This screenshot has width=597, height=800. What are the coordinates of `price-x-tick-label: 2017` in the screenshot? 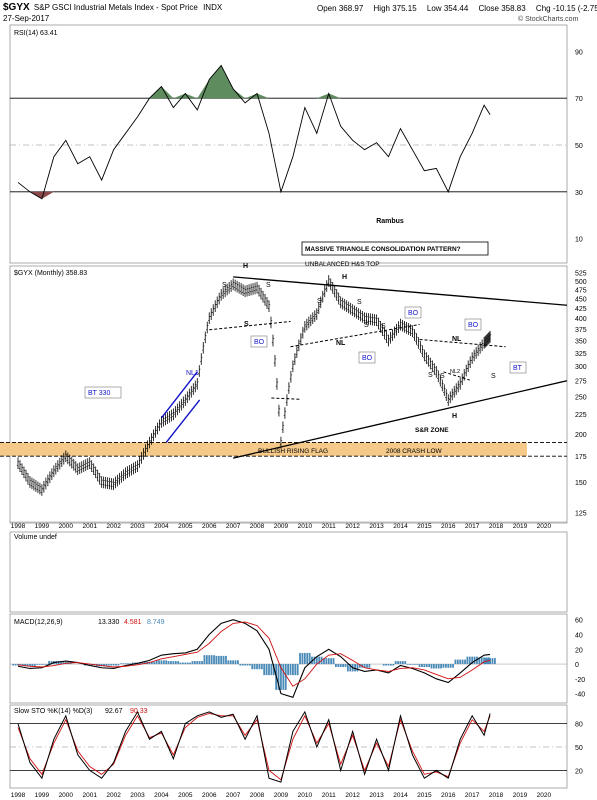 It's located at (472, 526).